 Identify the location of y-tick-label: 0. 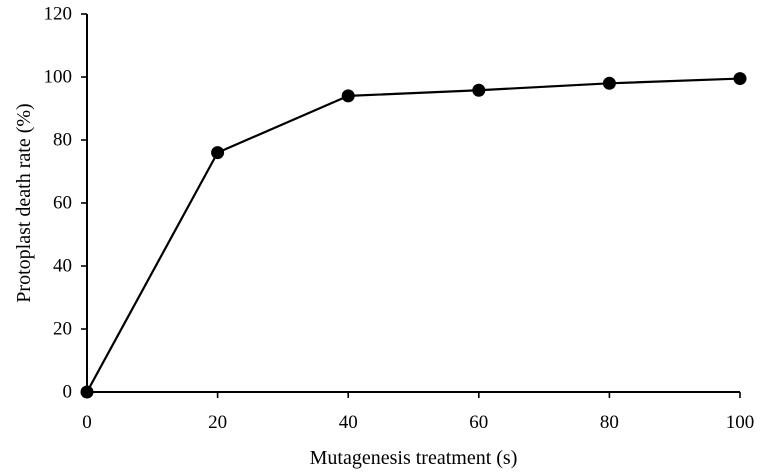
(68, 392).